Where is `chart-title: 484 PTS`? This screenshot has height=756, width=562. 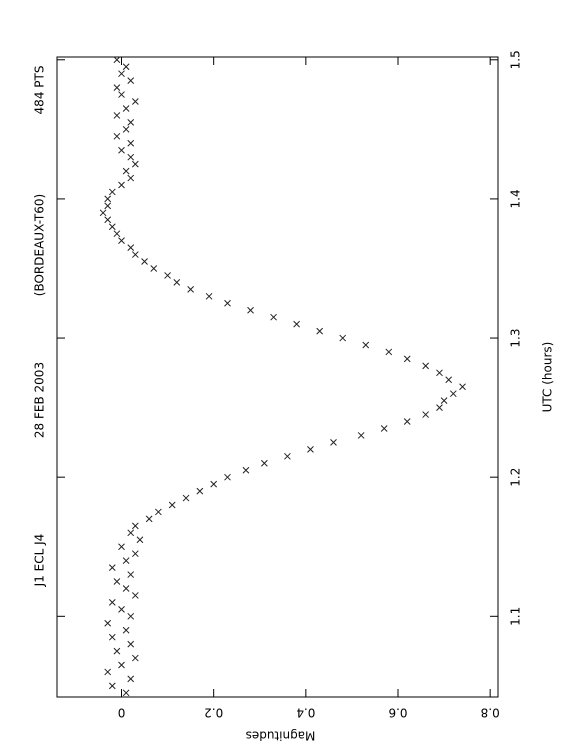 chart-title: 484 PTS is located at coordinates (40, 90).